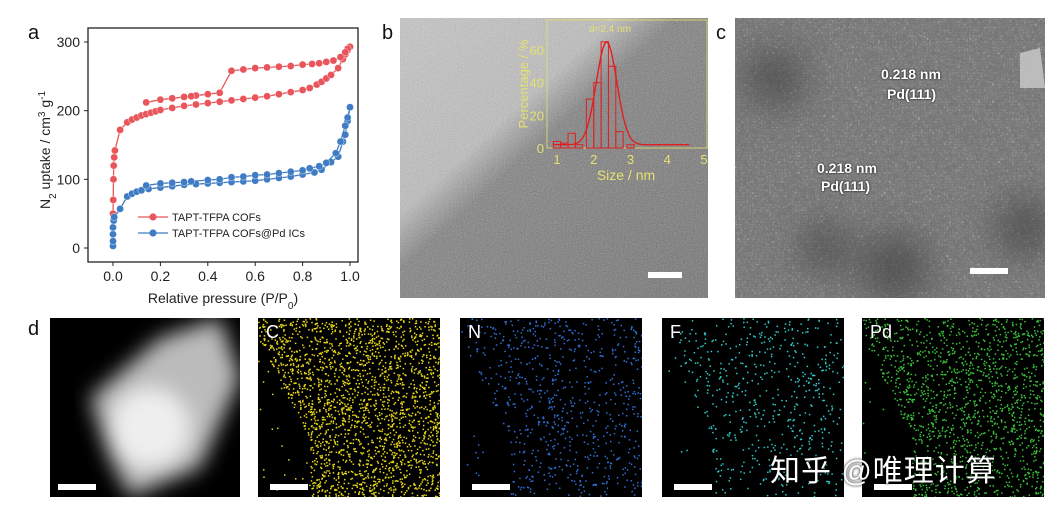  Describe the element at coordinates (238, 234) in the screenshot. I see `legend-label: TAPT-TFPA COFs@Pd ICs` at that location.